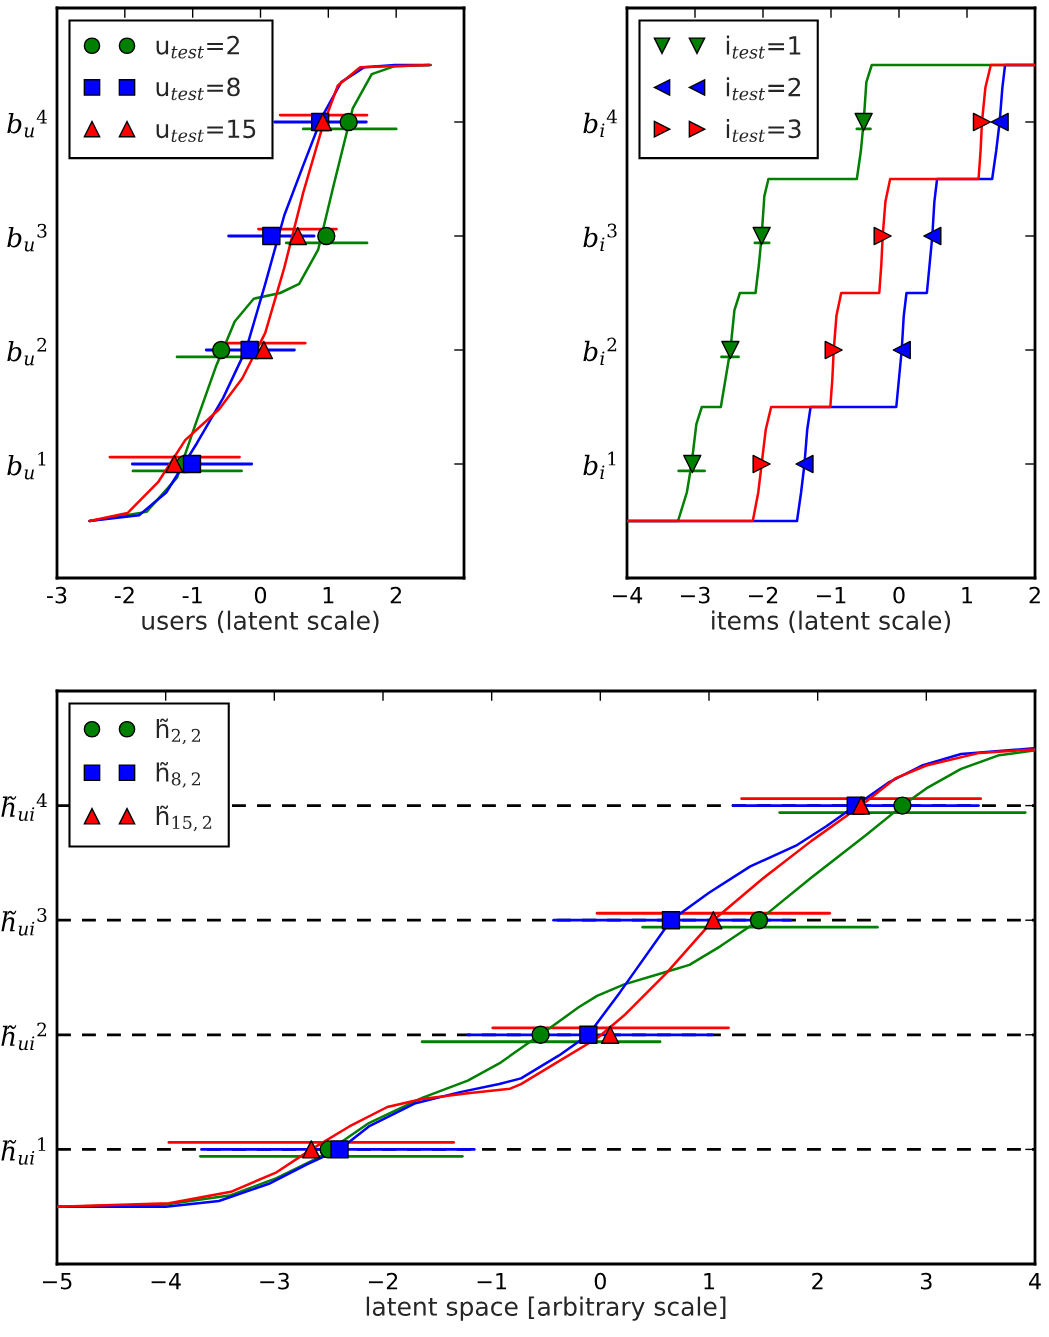 The image size is (1049, 1337). What do you see at coordinates (192, 595) in the screenshot?
I see `x-tick-label: -1` at bounding box center [192, 595].